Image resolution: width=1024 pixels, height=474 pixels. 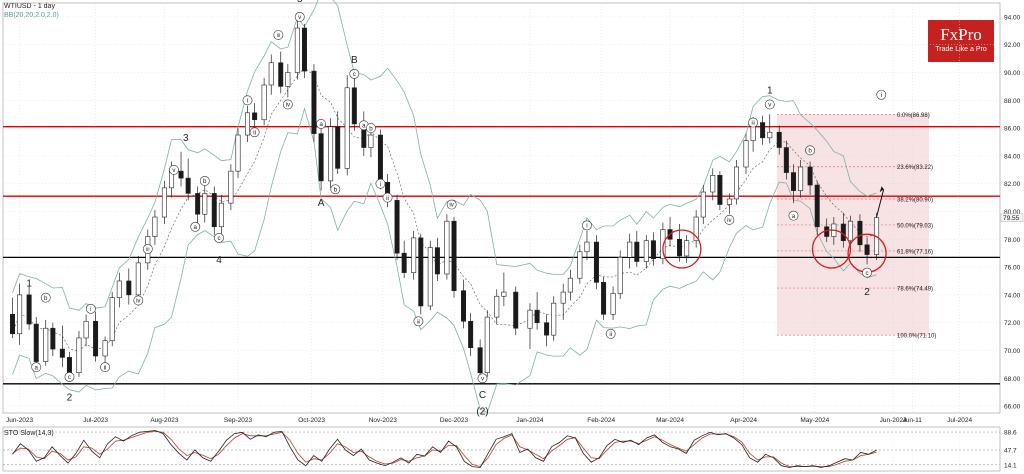 I want to click on wave-label: iii, so click(x=418, y=322).